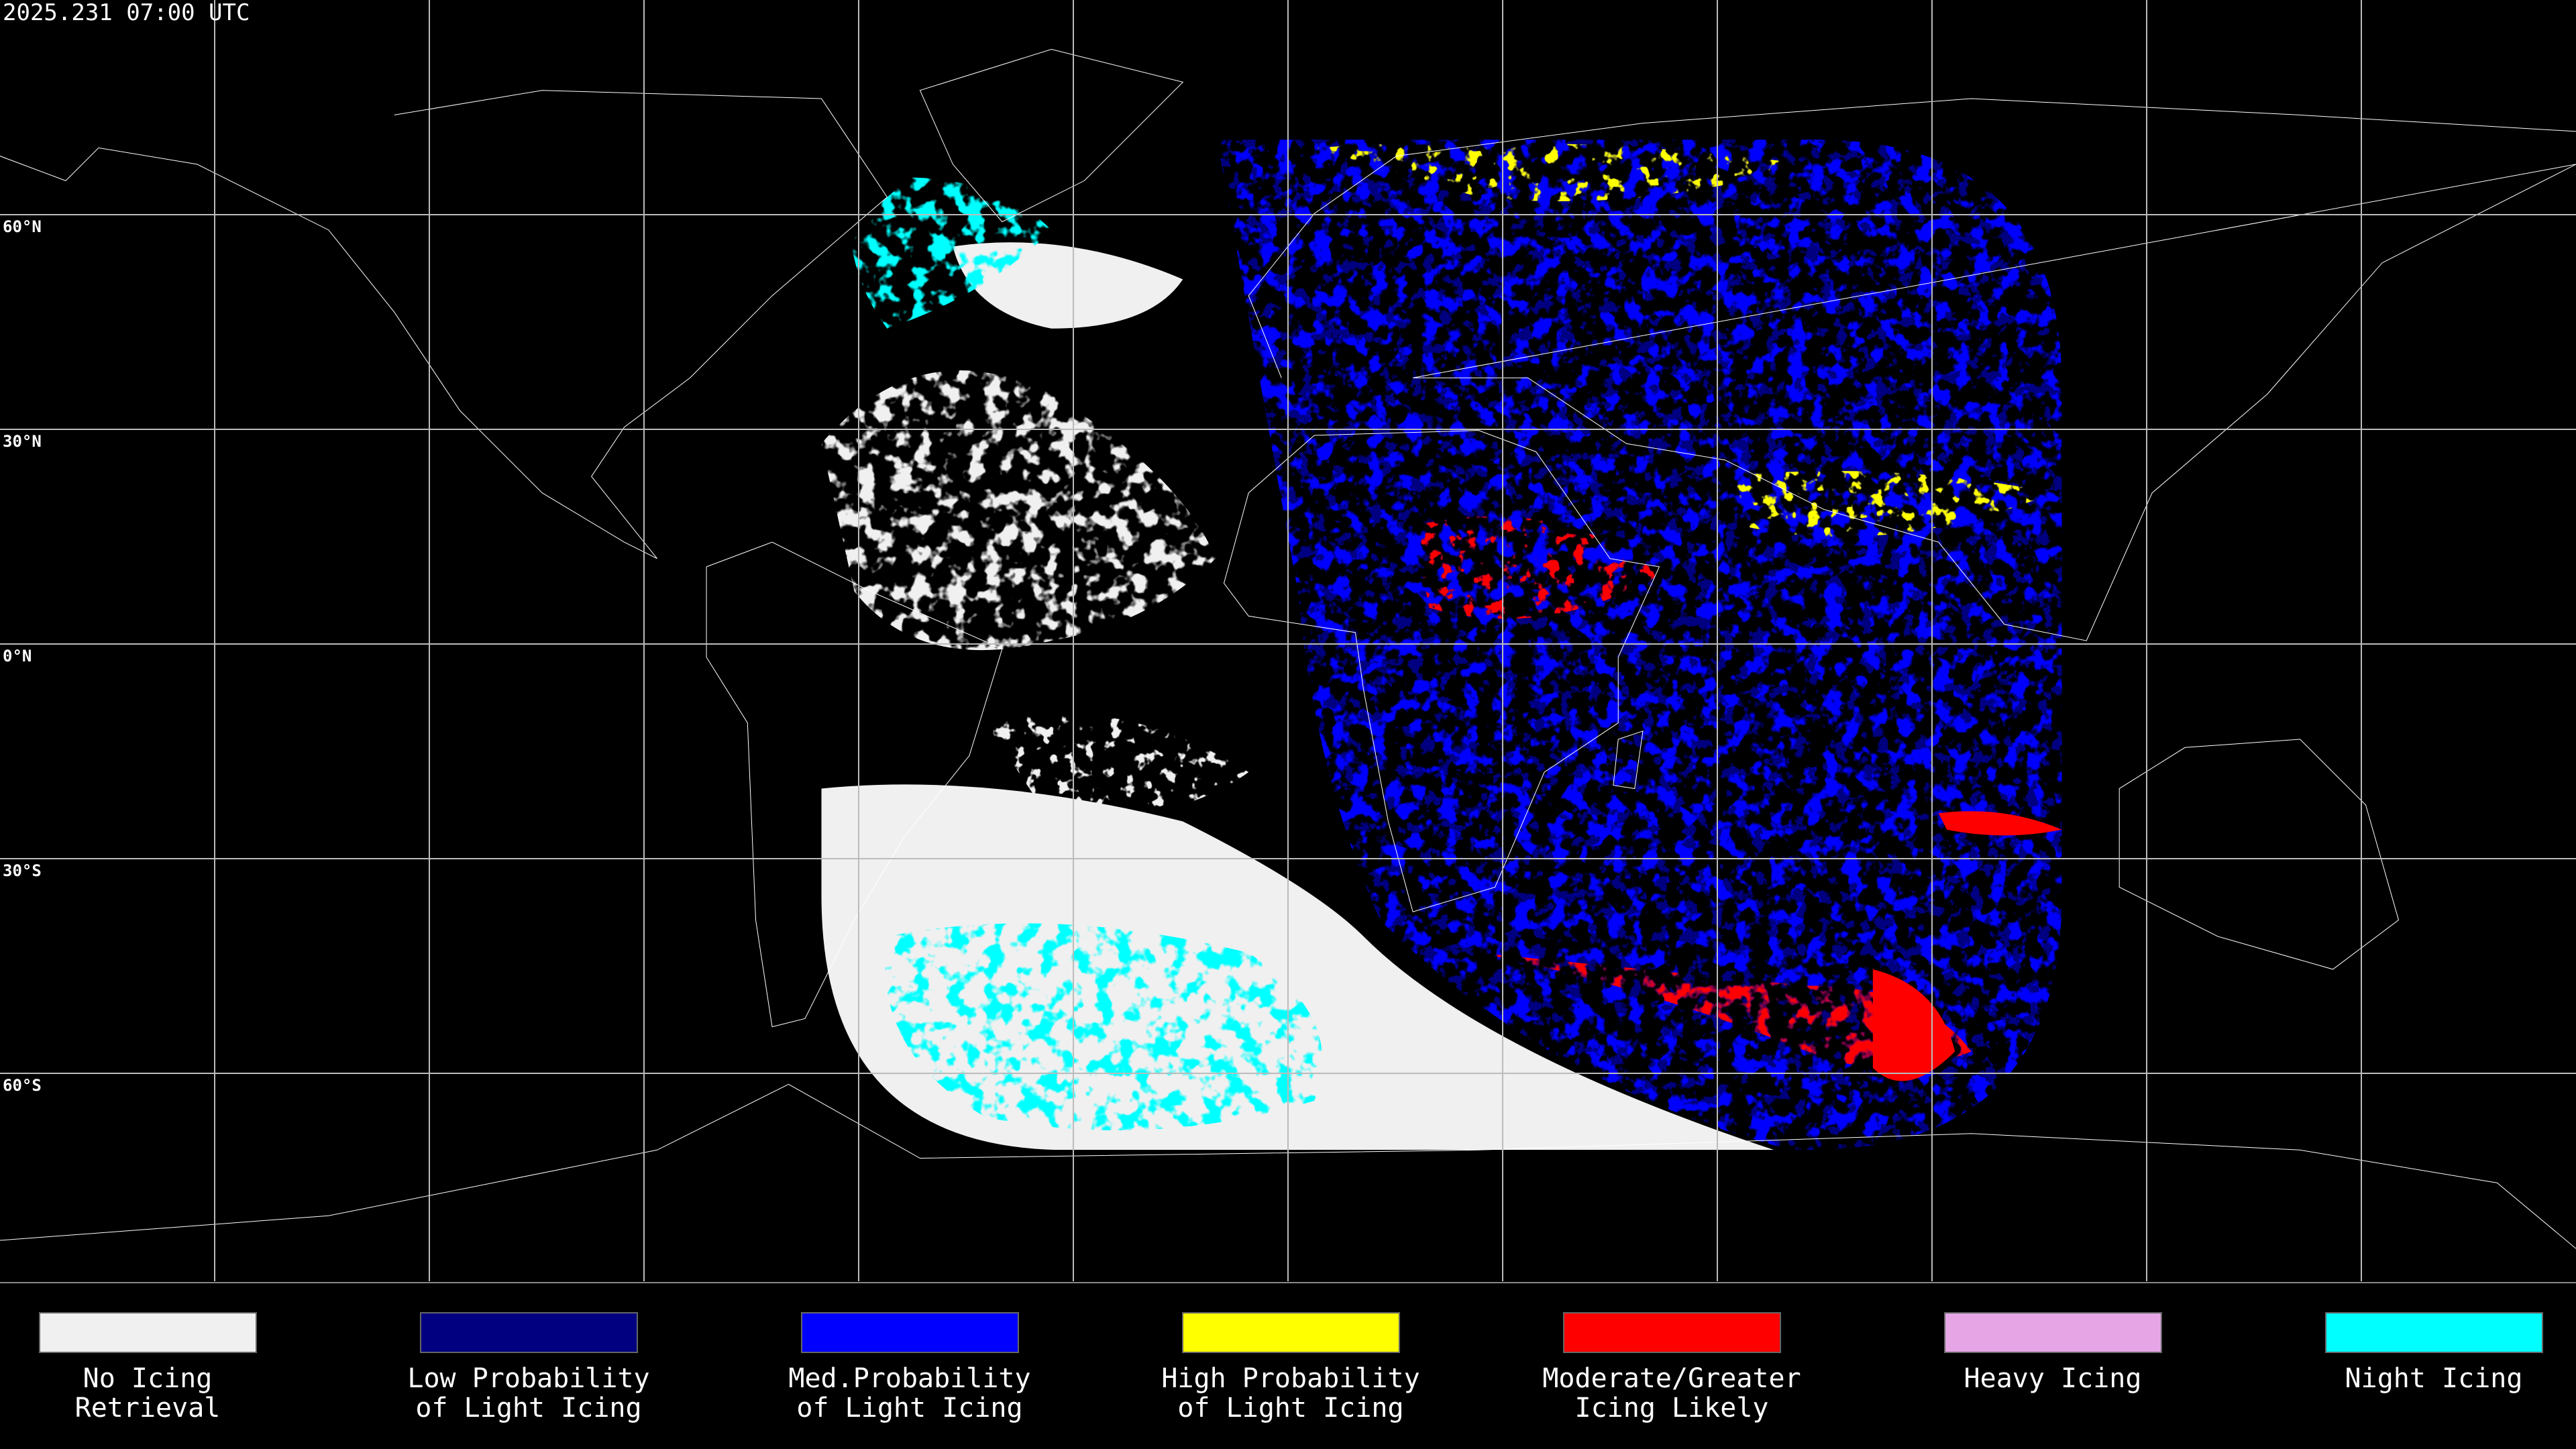 The width and height of the screenshot is (2576, 1449). What do you see at coordinates (22, 870) in the screenshot?
I see `latitude-label: 30°S` at bounding box center [22, 870].